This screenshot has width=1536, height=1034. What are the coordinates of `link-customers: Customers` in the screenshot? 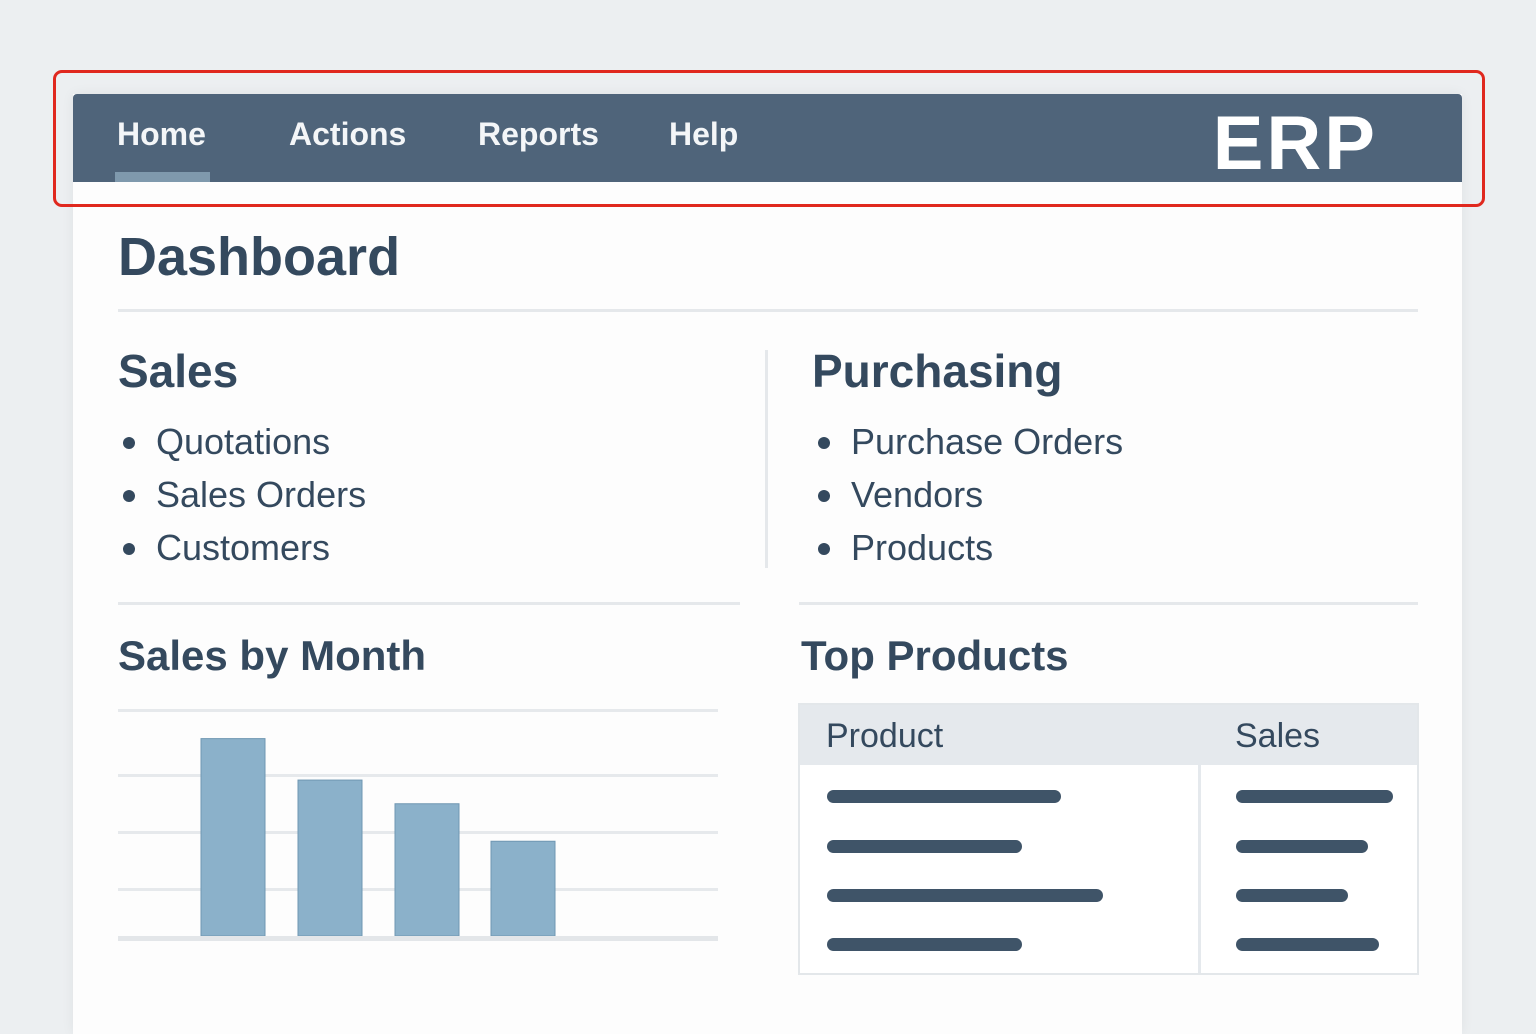 It's located at (242, 547).